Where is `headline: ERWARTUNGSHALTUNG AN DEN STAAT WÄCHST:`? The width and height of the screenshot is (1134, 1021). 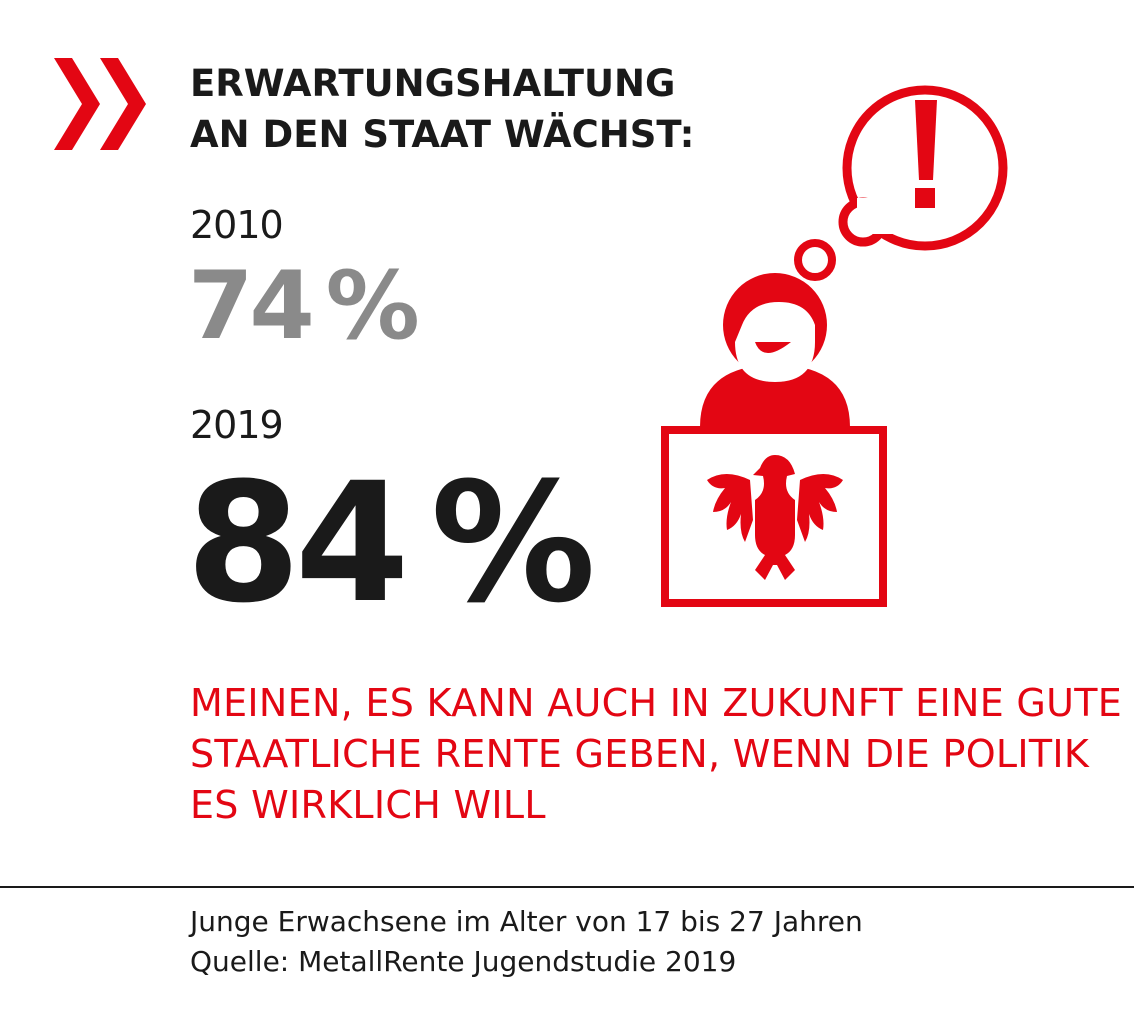
headline: ERWARTUNGSHALTUNG AN DEN STAAT WÄCHST: is located at coordinates (442, 109).